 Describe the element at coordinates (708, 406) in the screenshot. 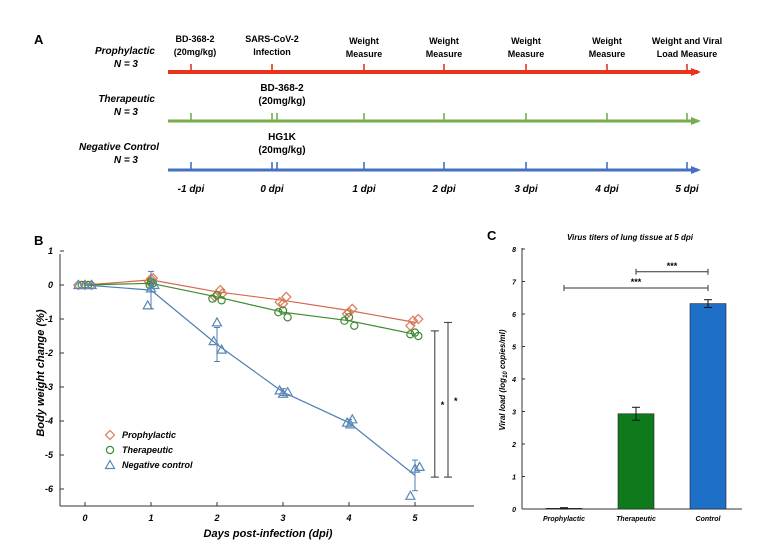

I see `bar-control` at that location.